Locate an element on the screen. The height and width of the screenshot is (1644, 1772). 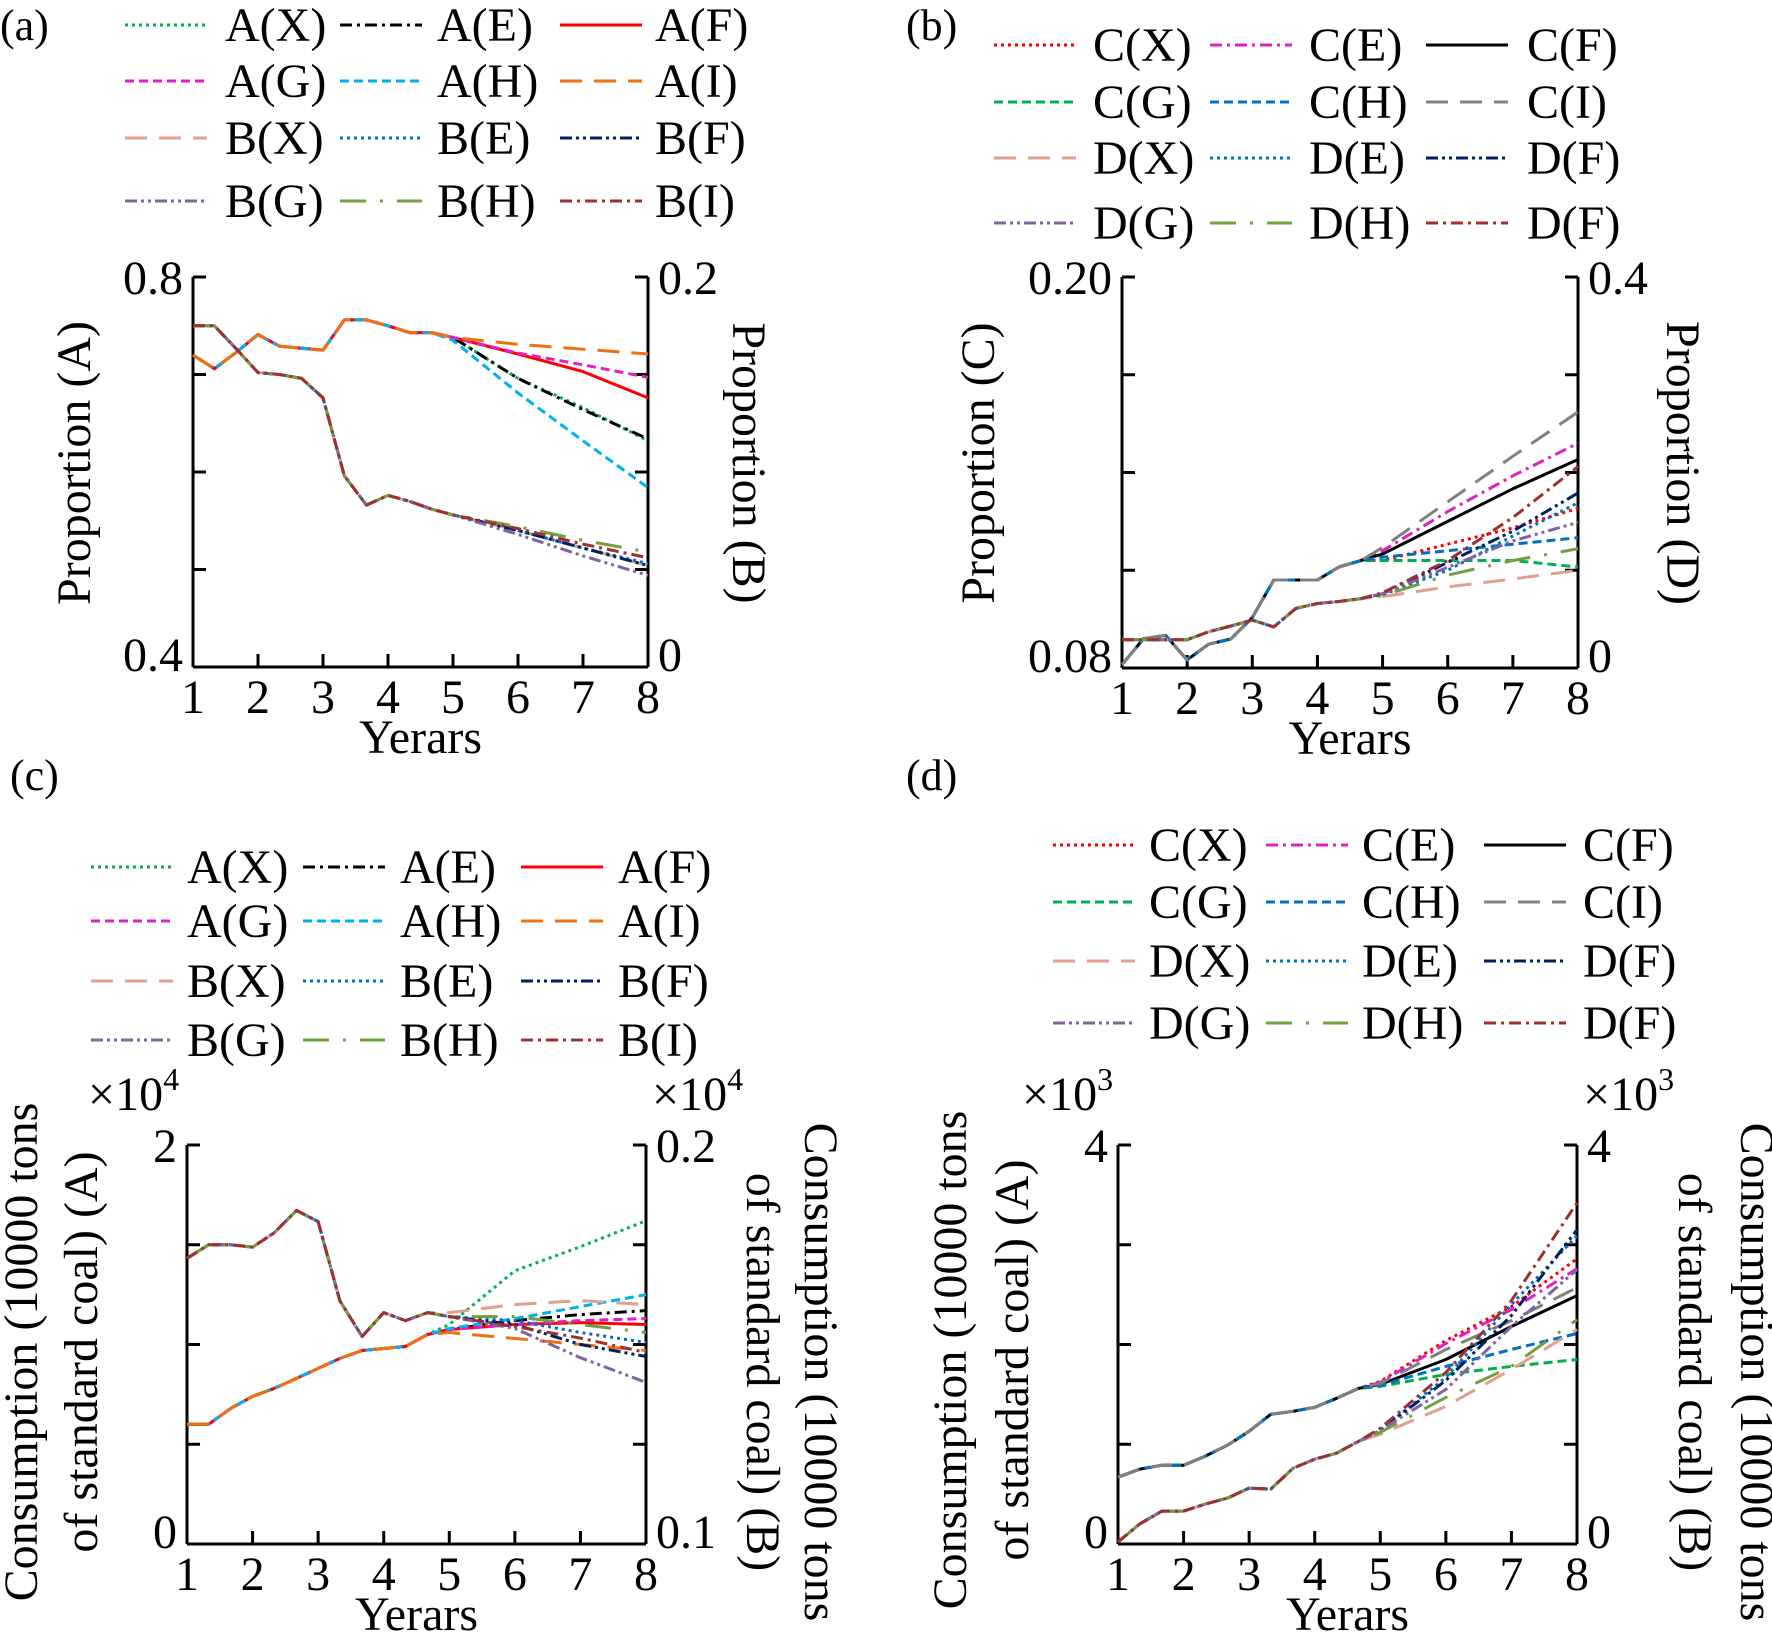
legend-item: C(X) is located at coordinates (1093, 45).